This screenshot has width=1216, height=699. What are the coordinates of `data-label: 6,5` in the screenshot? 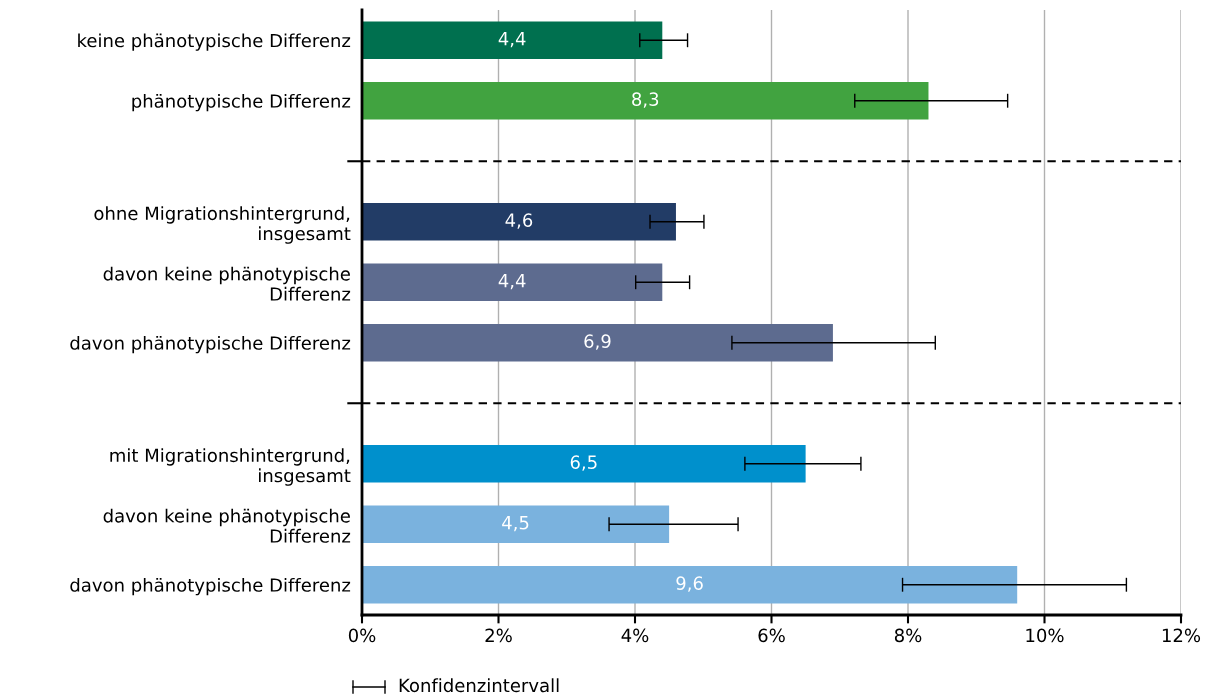 It's located at (583, 463).